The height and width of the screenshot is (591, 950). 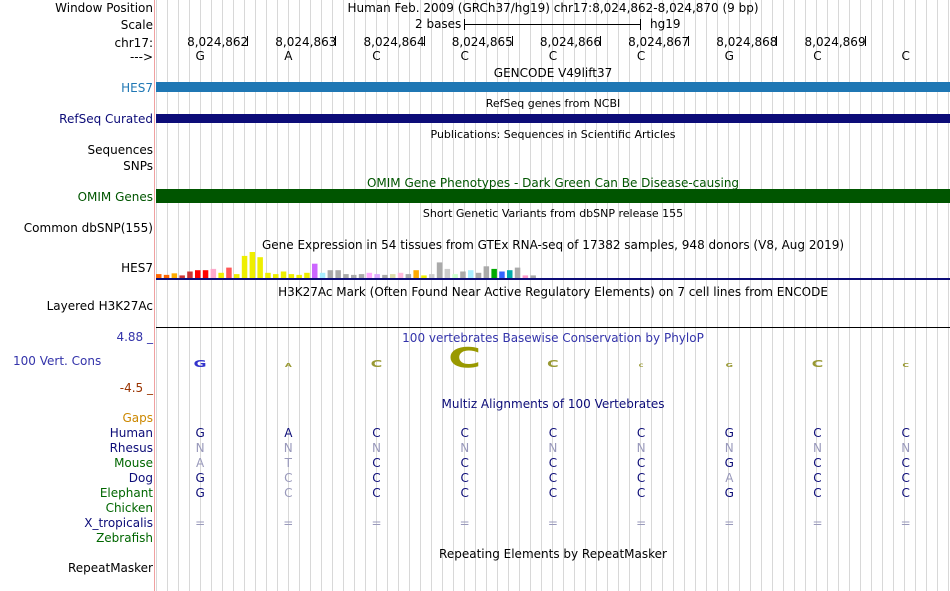 I want to click on hes7-gencode-feature, so click(x=553, y=87).